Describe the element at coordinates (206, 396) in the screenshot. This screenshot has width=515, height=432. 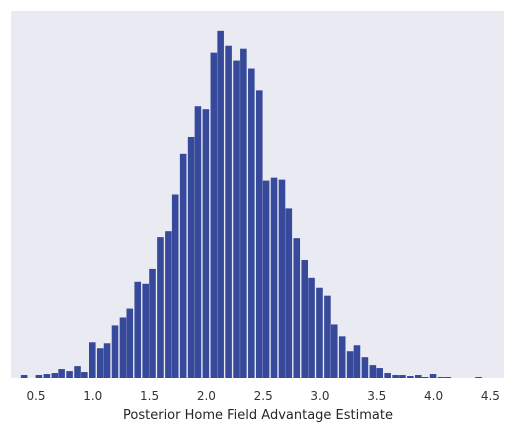
I see `x-tick-label: 2.0` at that location.